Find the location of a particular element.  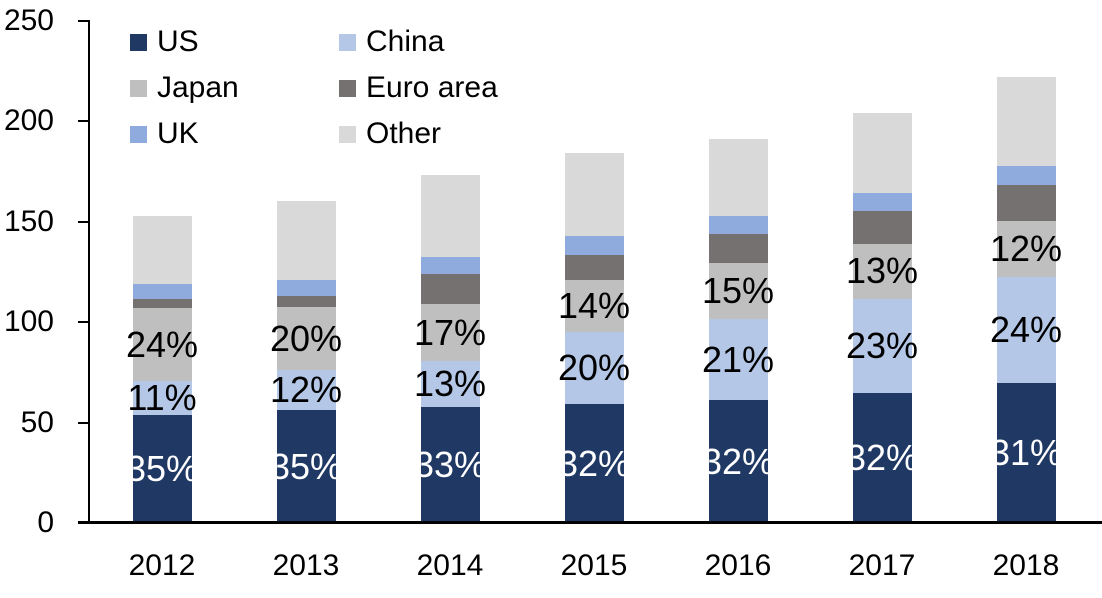

segment-other-2016 is located at coordinates (738, 177).